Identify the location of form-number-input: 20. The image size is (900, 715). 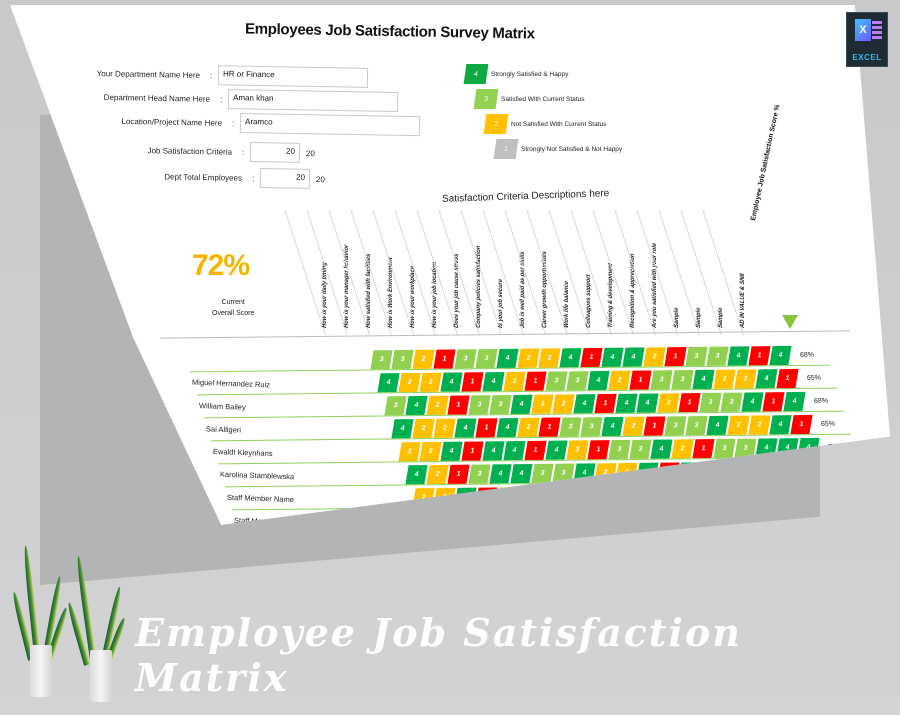
(285, 178).